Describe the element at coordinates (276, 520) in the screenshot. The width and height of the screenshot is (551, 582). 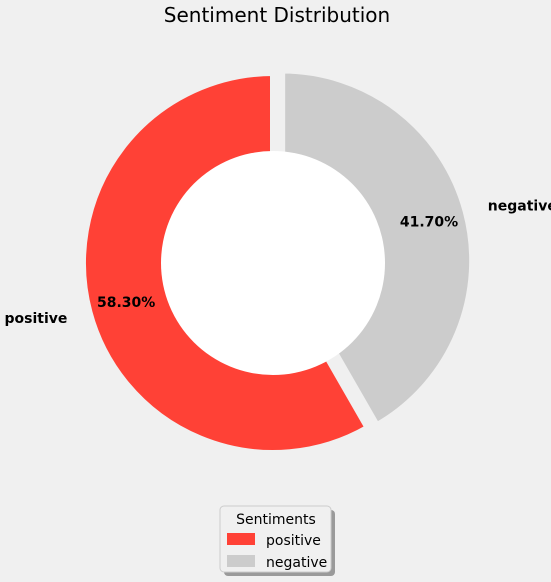
I see `legend-title: Sentiments` at that location.